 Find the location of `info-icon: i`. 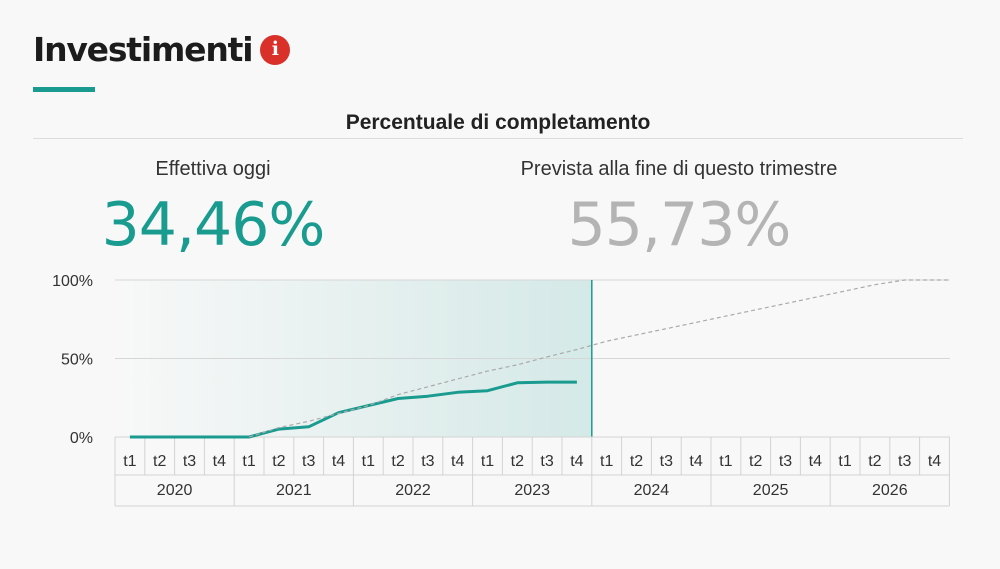

info-icon: i is located at coordinates (275, 49).